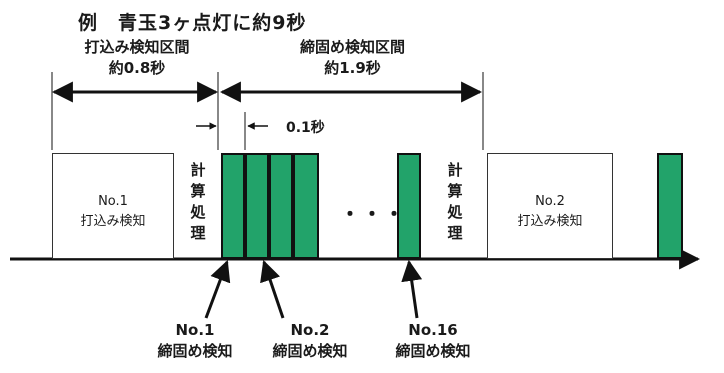 Image resolution: width=724 pixels, height=373 pixels. I want to click on calculation-label-right: 計 算 処 理, so click(455, 202).